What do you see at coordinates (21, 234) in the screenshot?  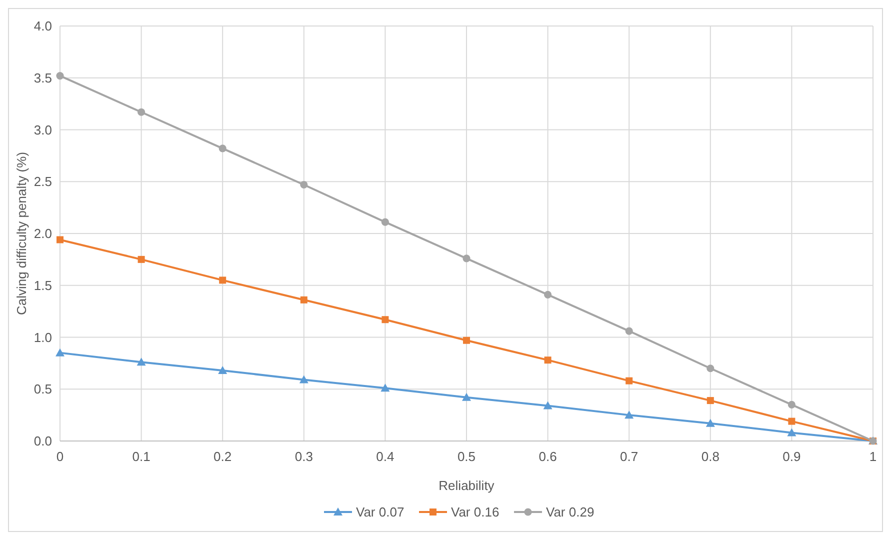 I see `y-axis-title: Calving difficulty penalty (%)` at bounding box center [21, 234].